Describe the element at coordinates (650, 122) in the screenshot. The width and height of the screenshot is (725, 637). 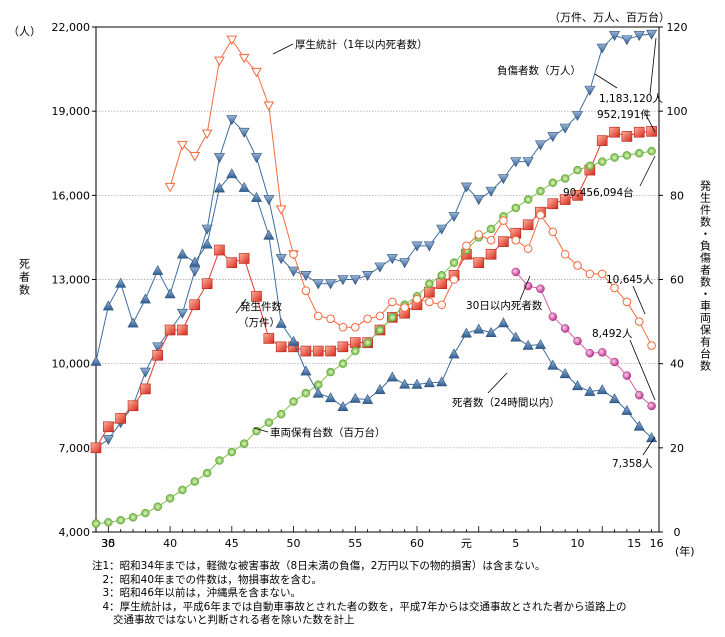
I see `leader-accidents-value` at that location.